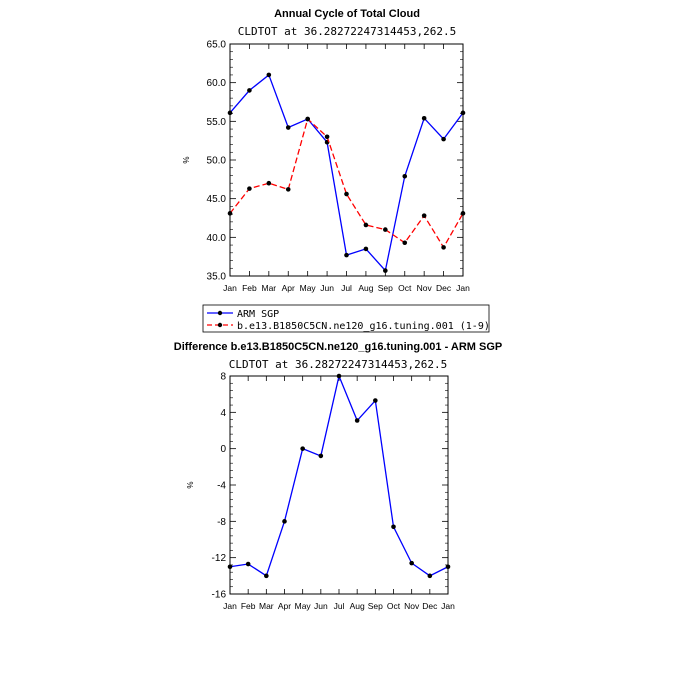  I want to click on chart1-ytick-label: 50.0, so click(217, 161).